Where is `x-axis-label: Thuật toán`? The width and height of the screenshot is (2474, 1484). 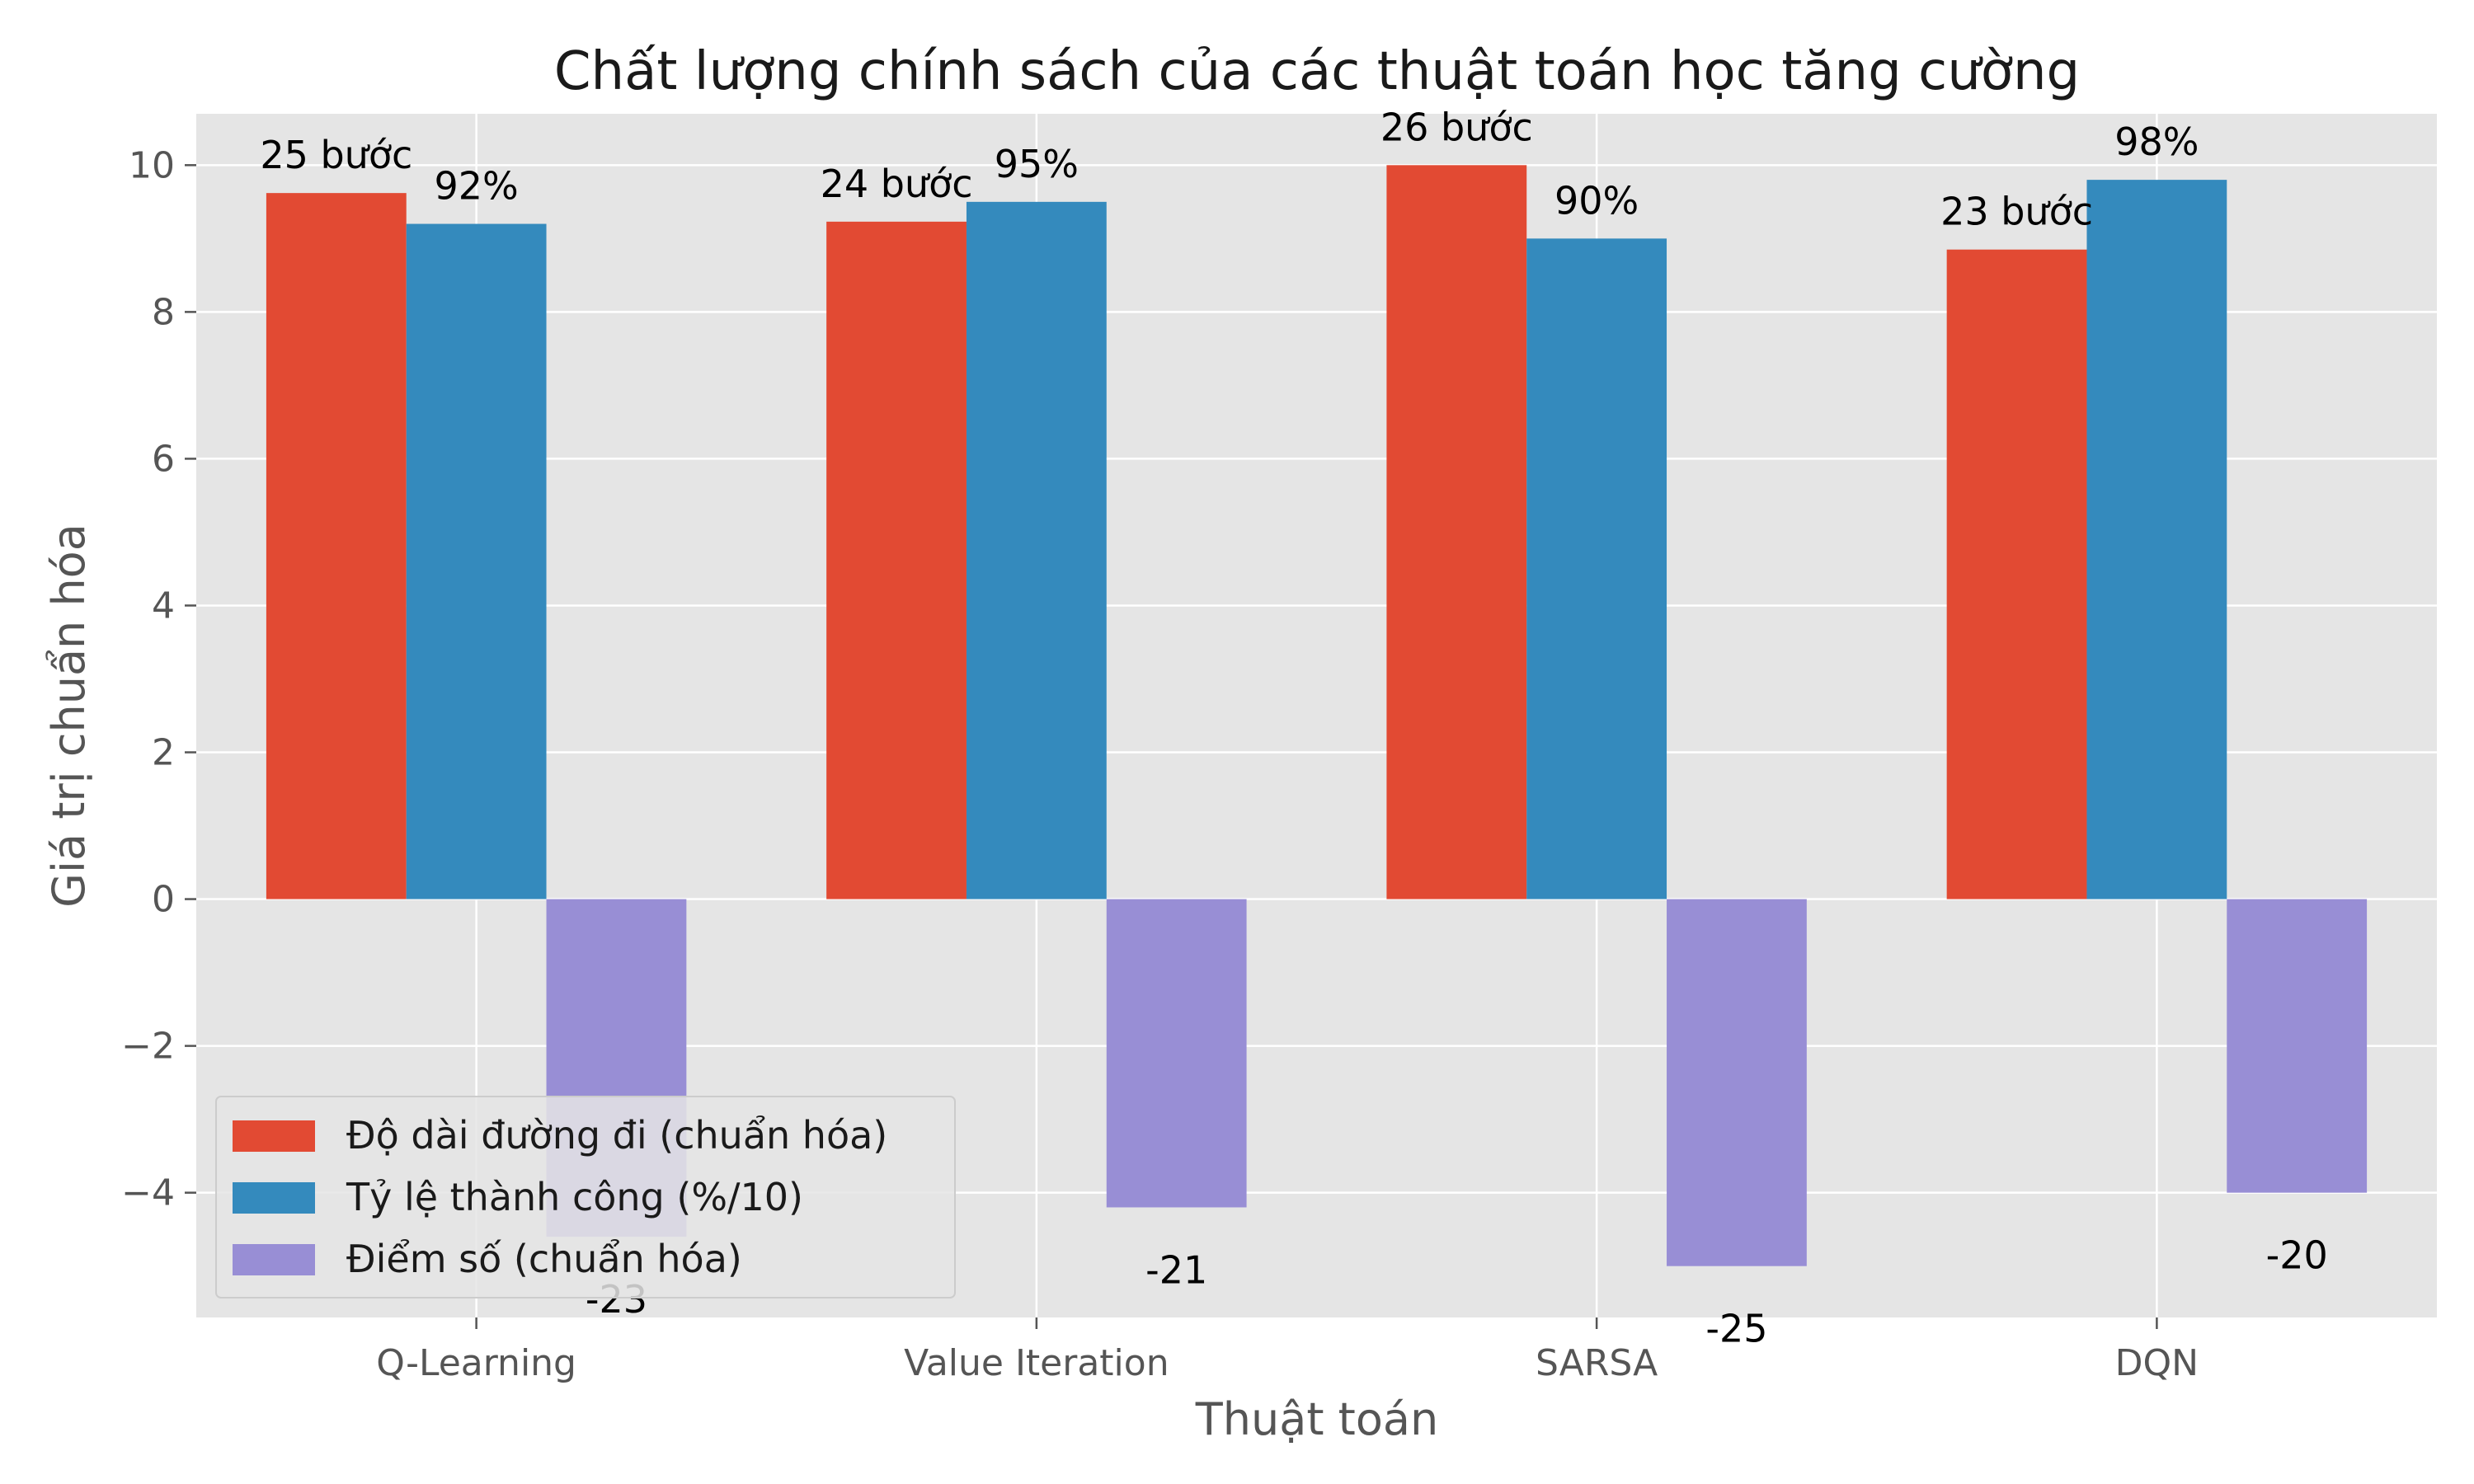
x-axis-label: Thuật toán is located at coordinates (1316, 1419).